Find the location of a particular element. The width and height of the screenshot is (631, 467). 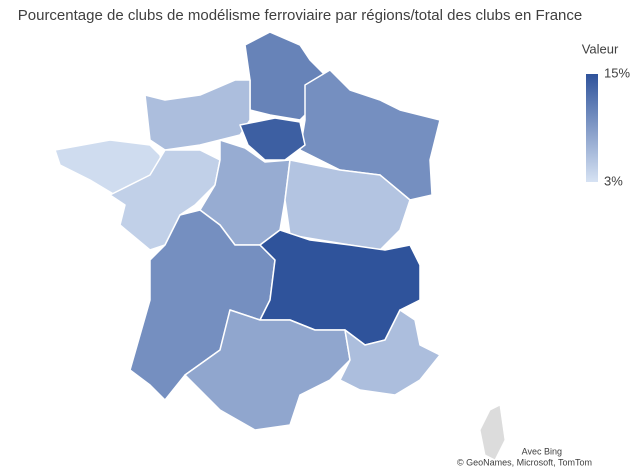

corsica is located at coordinates (492, 432).